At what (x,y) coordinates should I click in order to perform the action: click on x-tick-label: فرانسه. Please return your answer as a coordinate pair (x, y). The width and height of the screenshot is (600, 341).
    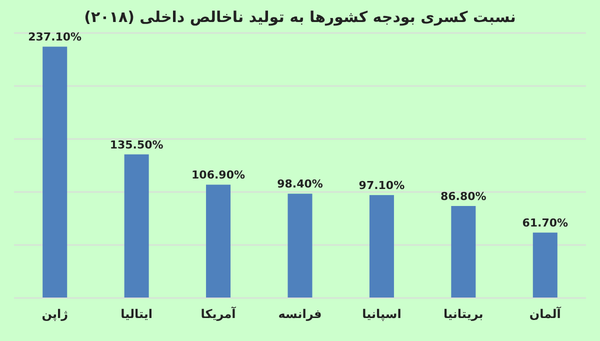
    Looking at the image, I should click on (300, 314).